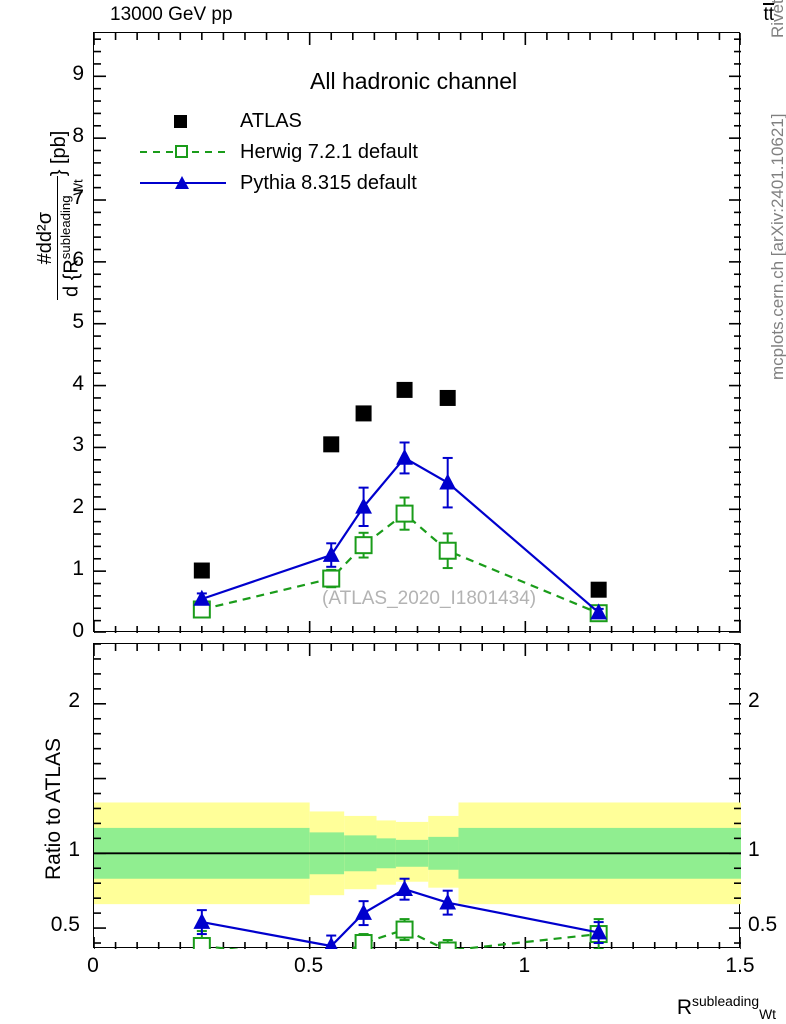 The image size is (786, 1024). What do you see at coordinates (78, 74) in the screenshot?
I see `y-tick-main-9: 9` at bounding box center [78, 74].